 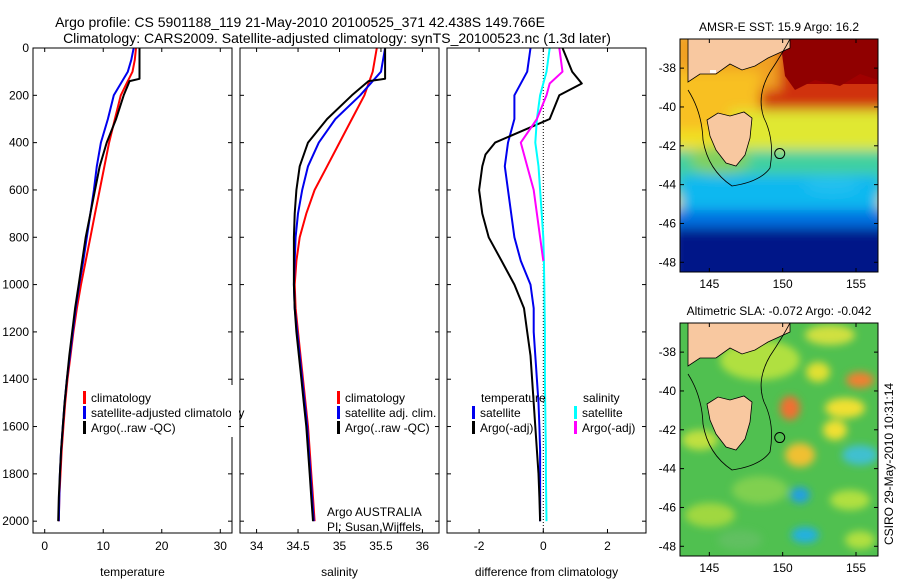 What do you see at coordinates (15, 379) in the screenshot?
I see `y-tick-label: 1400` at bounding box center [15, 379].